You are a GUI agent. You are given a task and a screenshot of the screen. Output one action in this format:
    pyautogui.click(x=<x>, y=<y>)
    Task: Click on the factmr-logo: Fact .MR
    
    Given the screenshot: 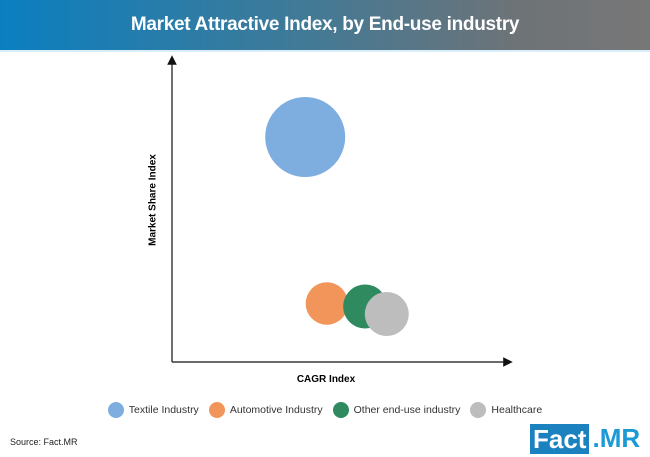 What is the action you would take?
    pyautogui.click(x=585, y=438)
    